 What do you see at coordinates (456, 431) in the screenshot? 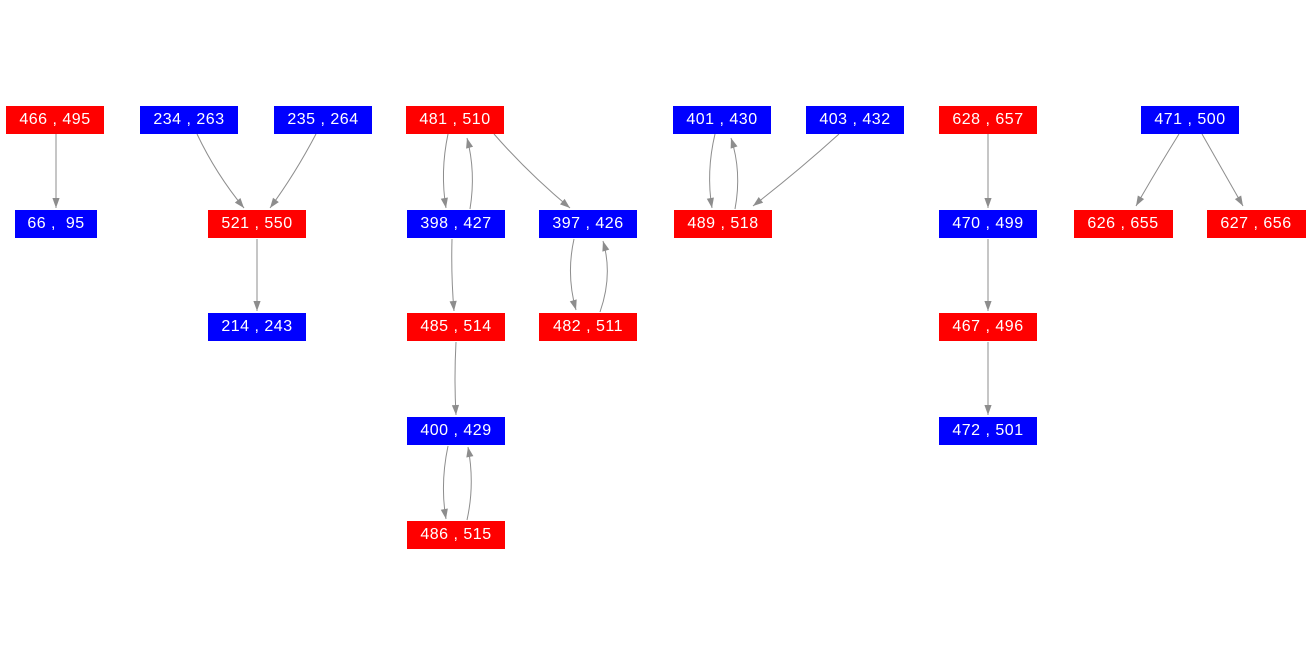
I see `graph-node-400-429: 400 , 429` at bounding box center [456, 431].